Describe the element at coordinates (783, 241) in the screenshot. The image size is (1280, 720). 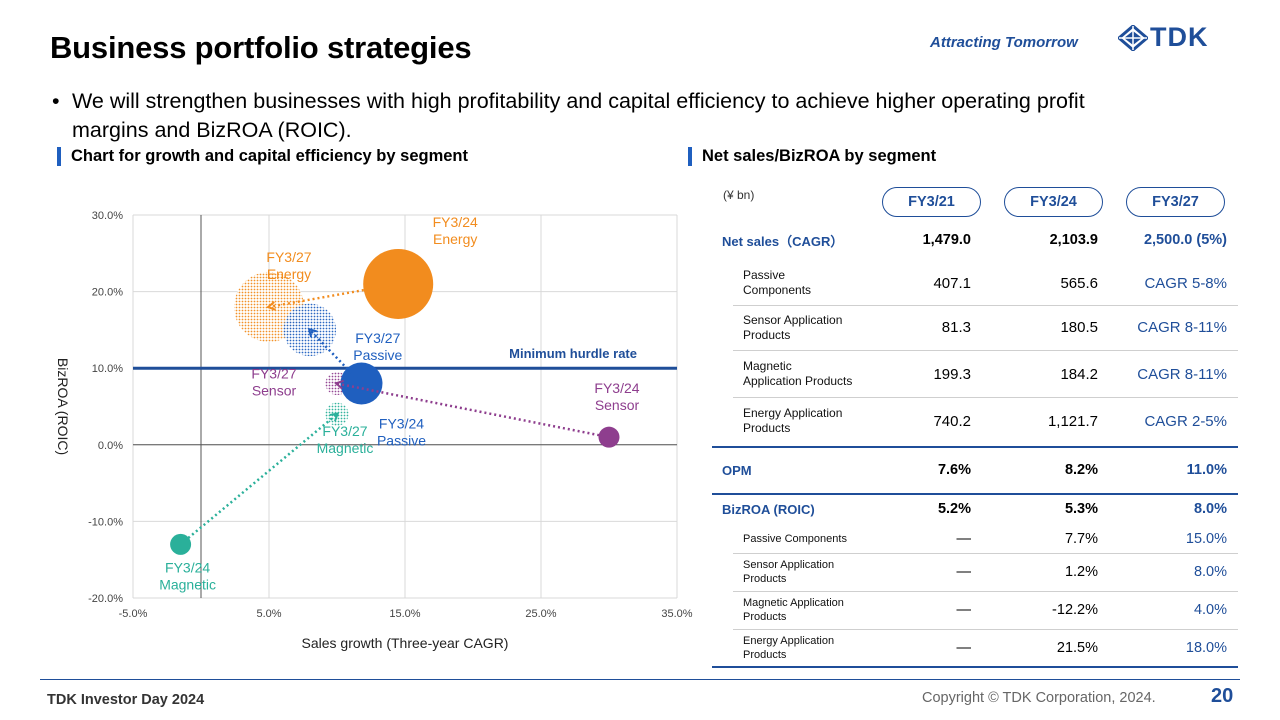
I see `net-sales-label: Net sales（CAGR）` at that location.